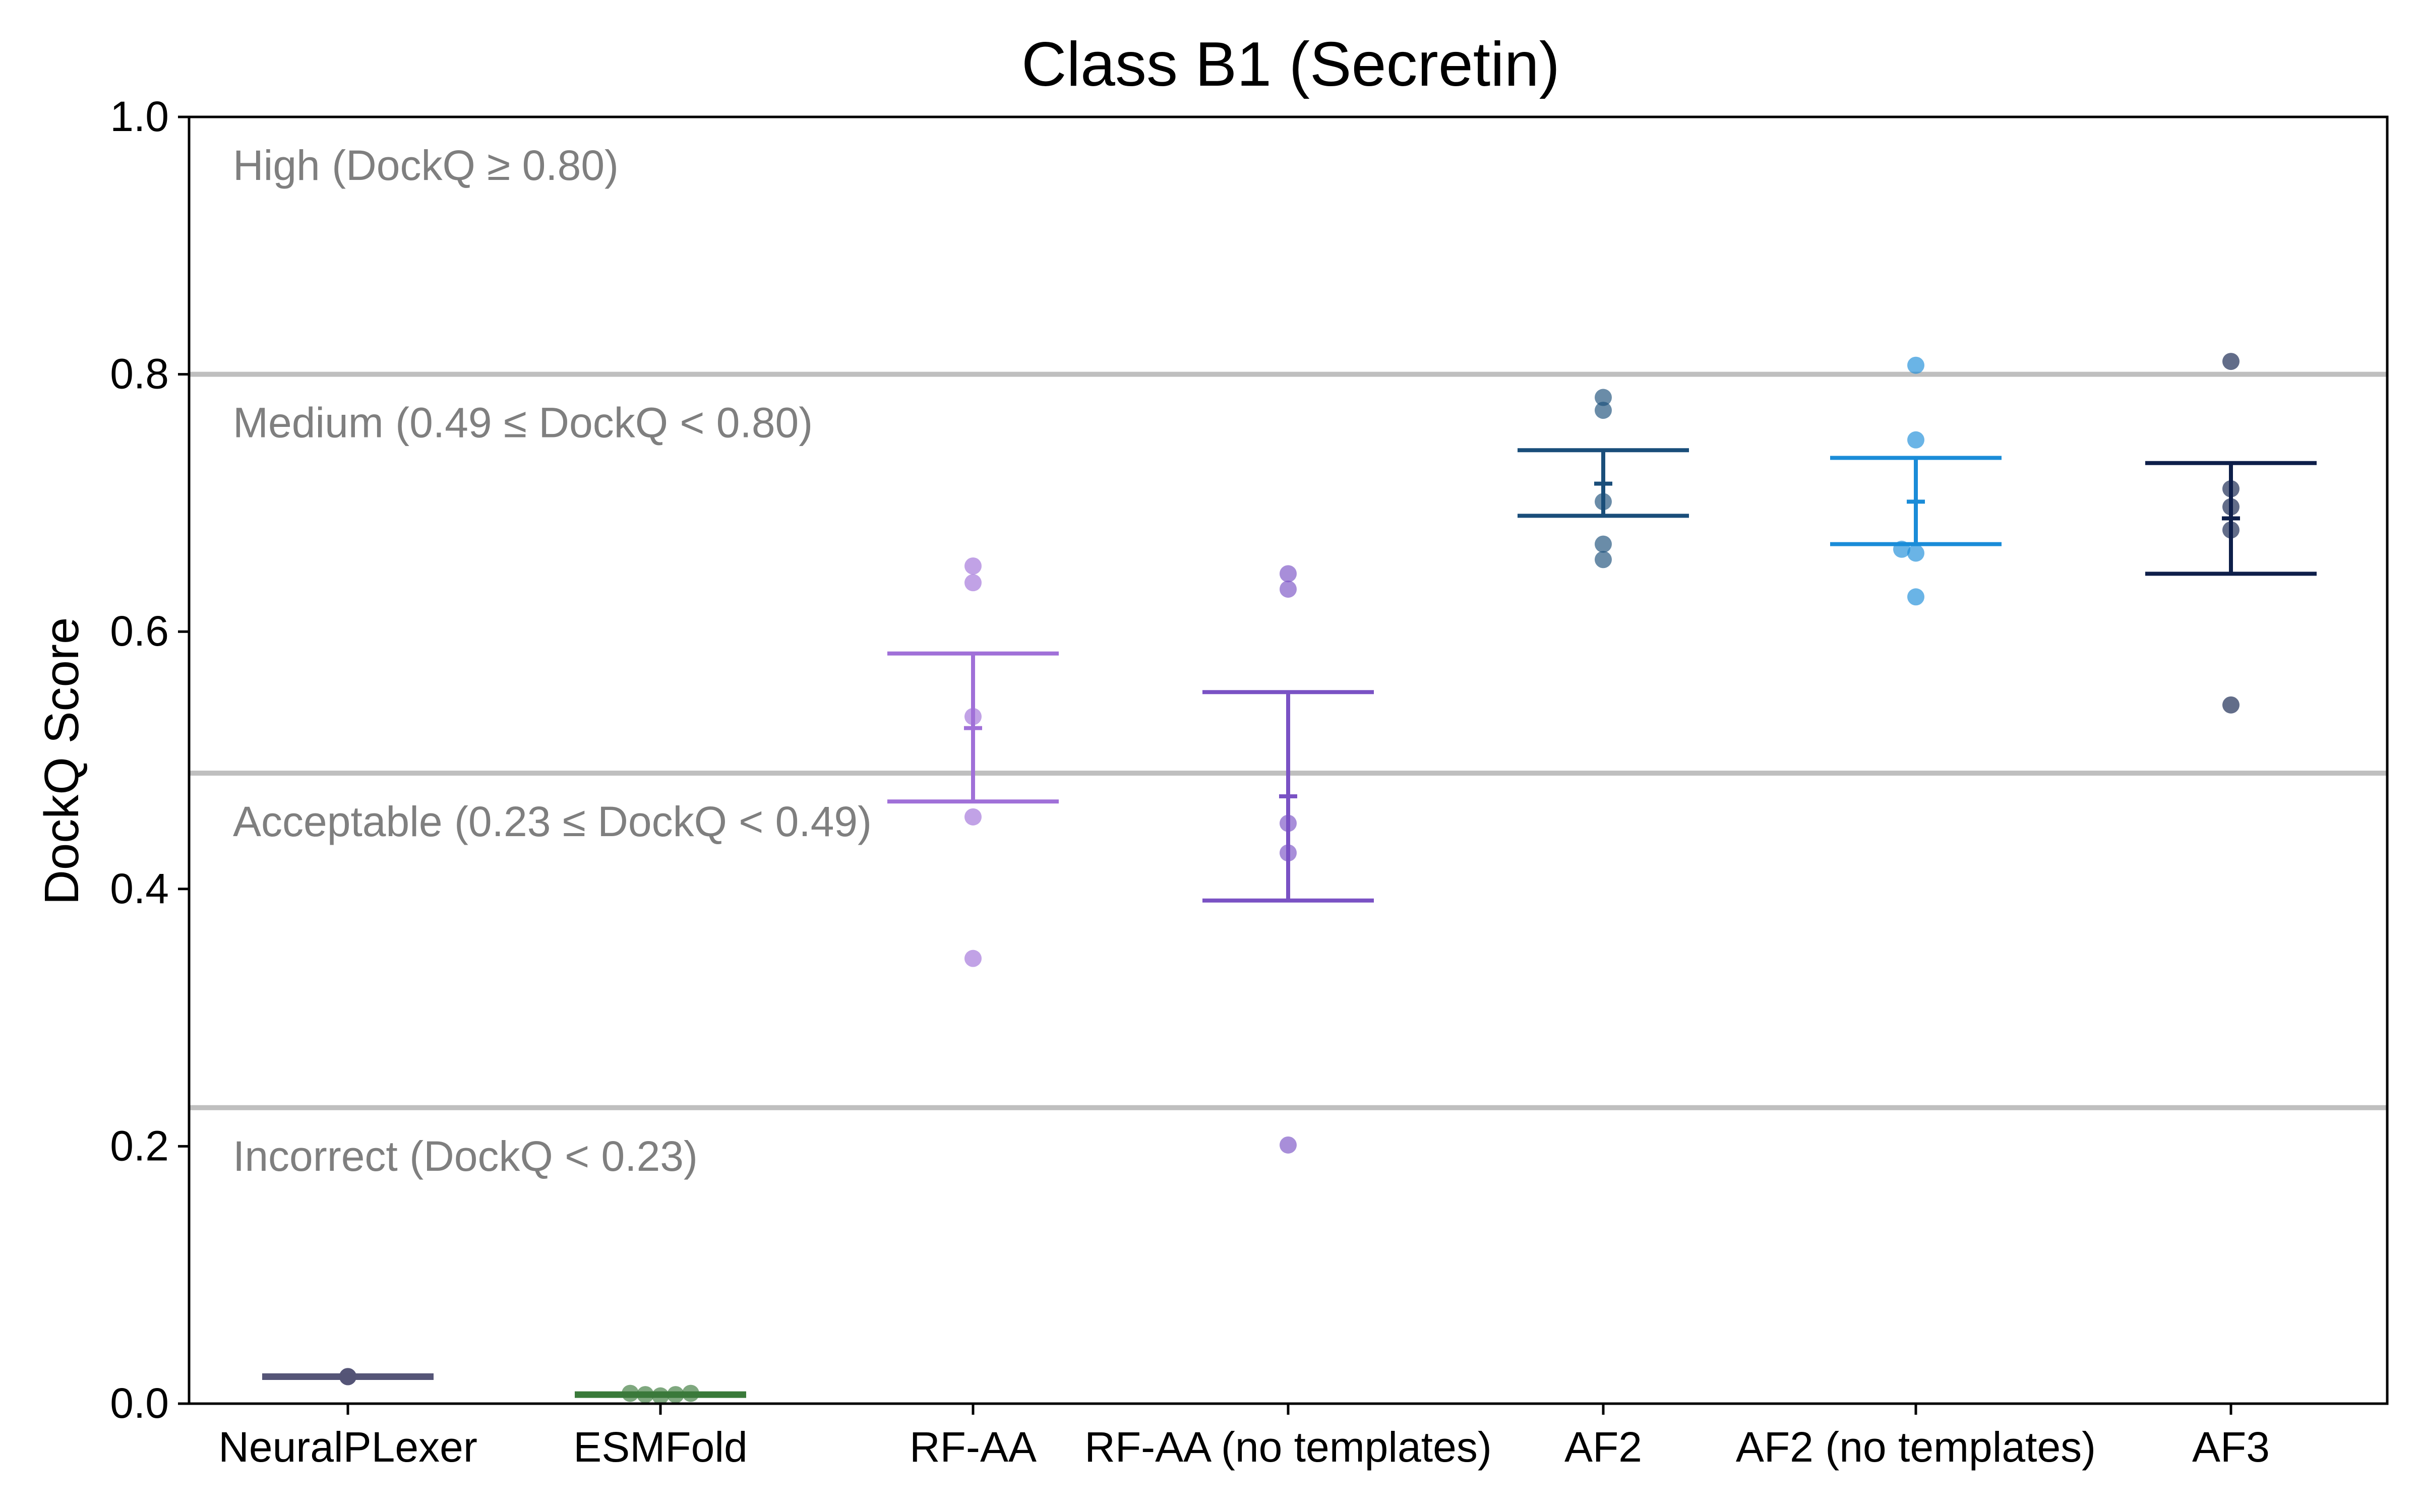 The height and width of the screenshot is (1512, 2420). What do you see at coordinates (347, 1447) in the screenshot?
I see `x-tick-label: NeuralPLexer` at bounding box center [347, 1447].